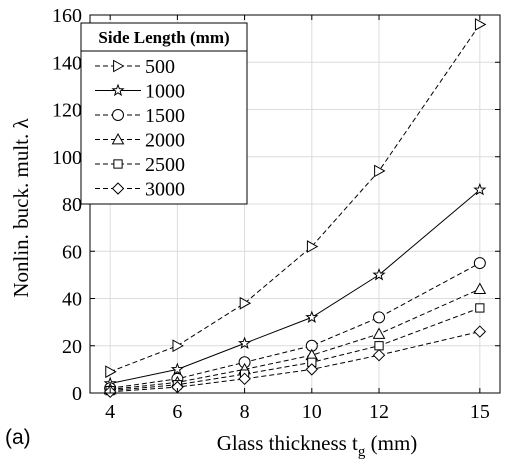  I want to click on y-tick-label: 140, so click(67, 63).